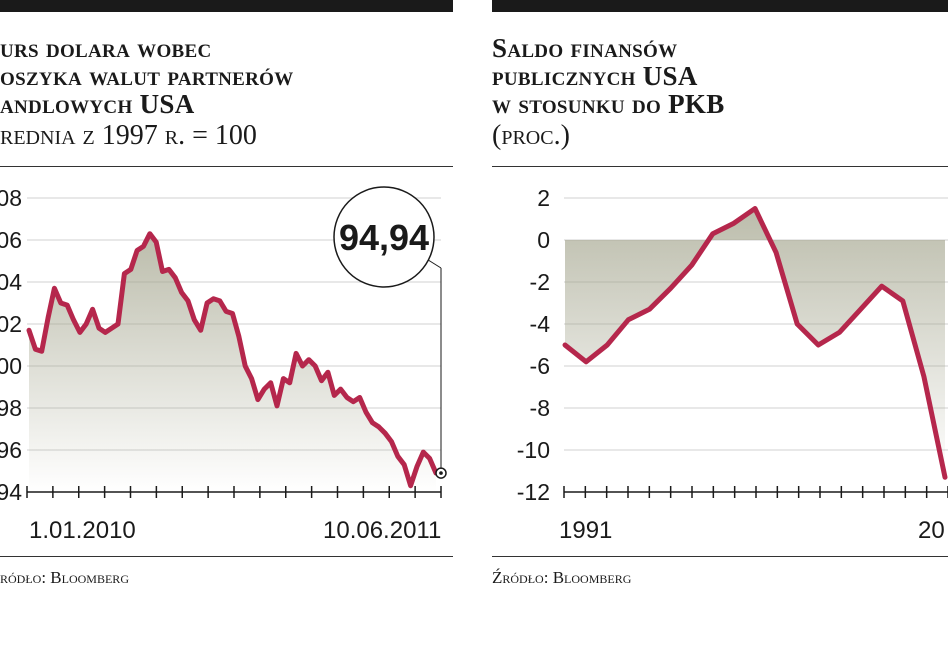 This screenshot has width=948, height=670. Describe the element at coordinates (531, 135) in the screenshot. I see `right-chart-subtitle: (proc.)` at that location.